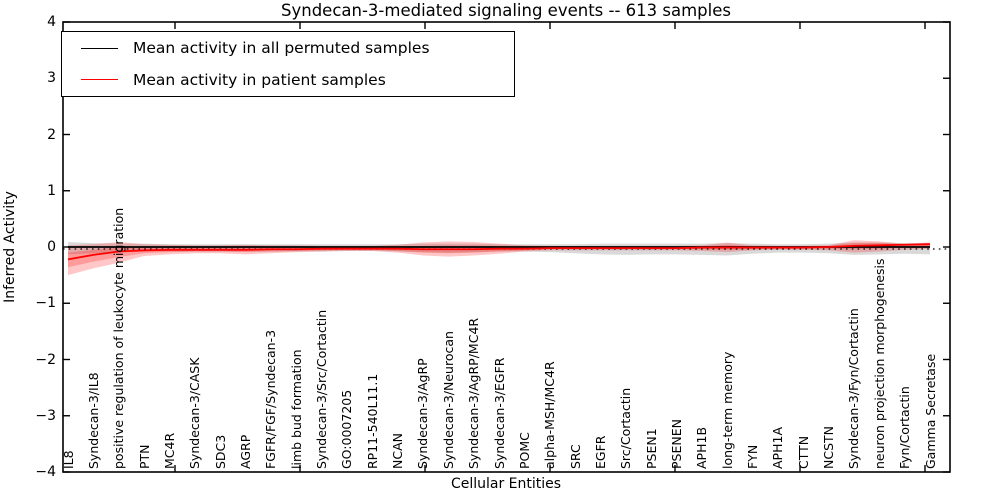 The image size is (1000, 500). What do you see at coordinates (281, 48) in the screenshot?
I see `legend-label-permuted: Mean activity in all permuted samples` at bounding box center [281, 48].